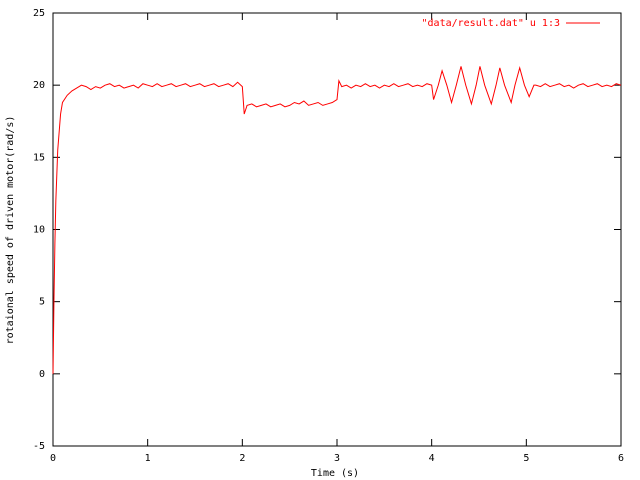 The width and height of the screenshot is (640, 480). What do you see at coordinates (242, 458) in the screenshot?
I see `x-tick-label: 2` at bounding box center [242, 458].